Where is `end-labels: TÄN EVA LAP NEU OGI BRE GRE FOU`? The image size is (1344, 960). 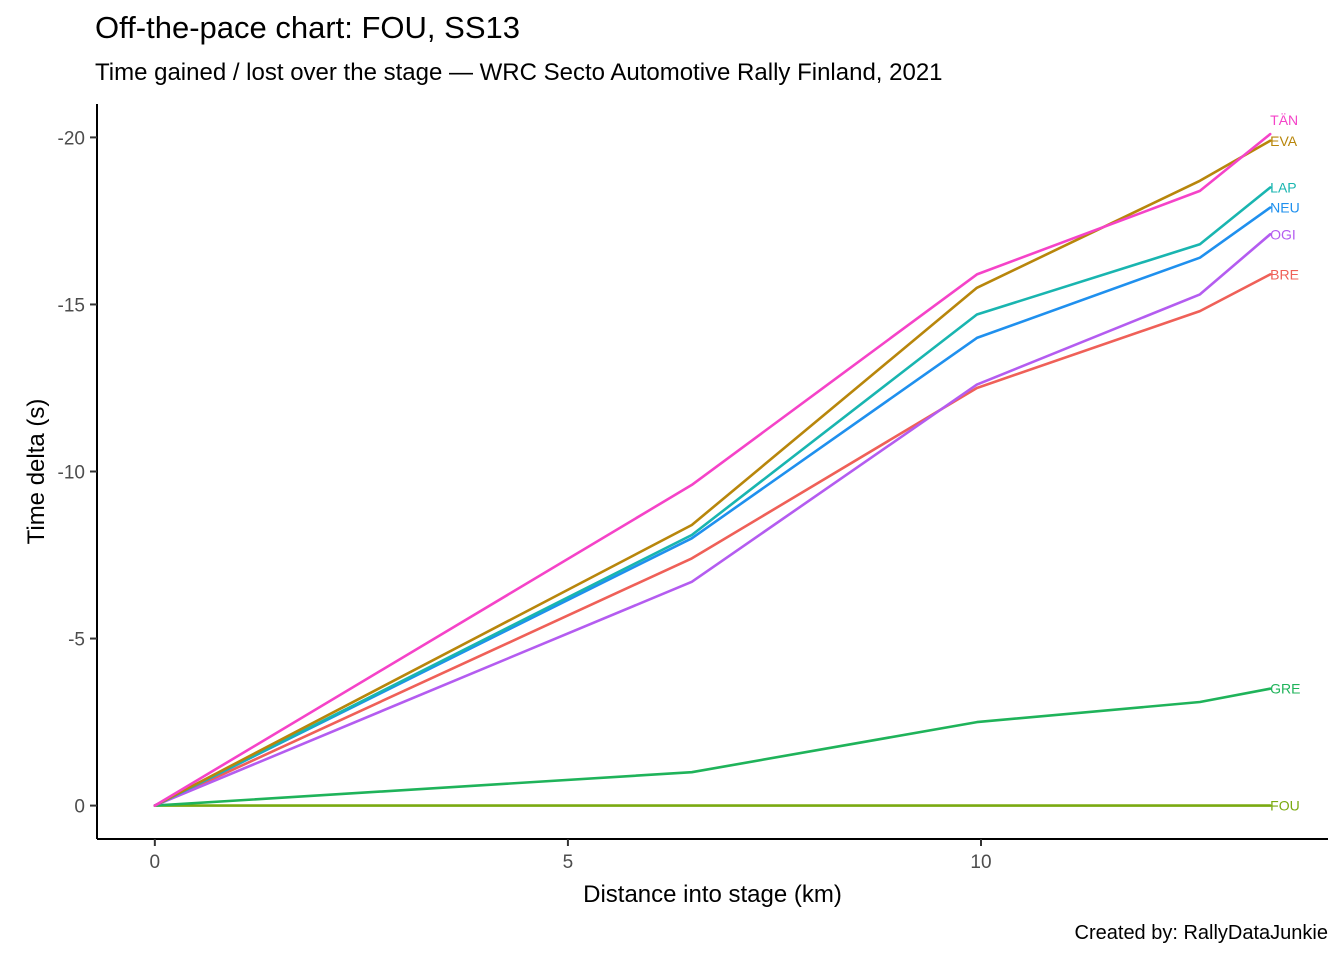 end-labels: TÄN EVA LAP NEU OGI BRE GRE FOU is located at coordinates (1285, 463).